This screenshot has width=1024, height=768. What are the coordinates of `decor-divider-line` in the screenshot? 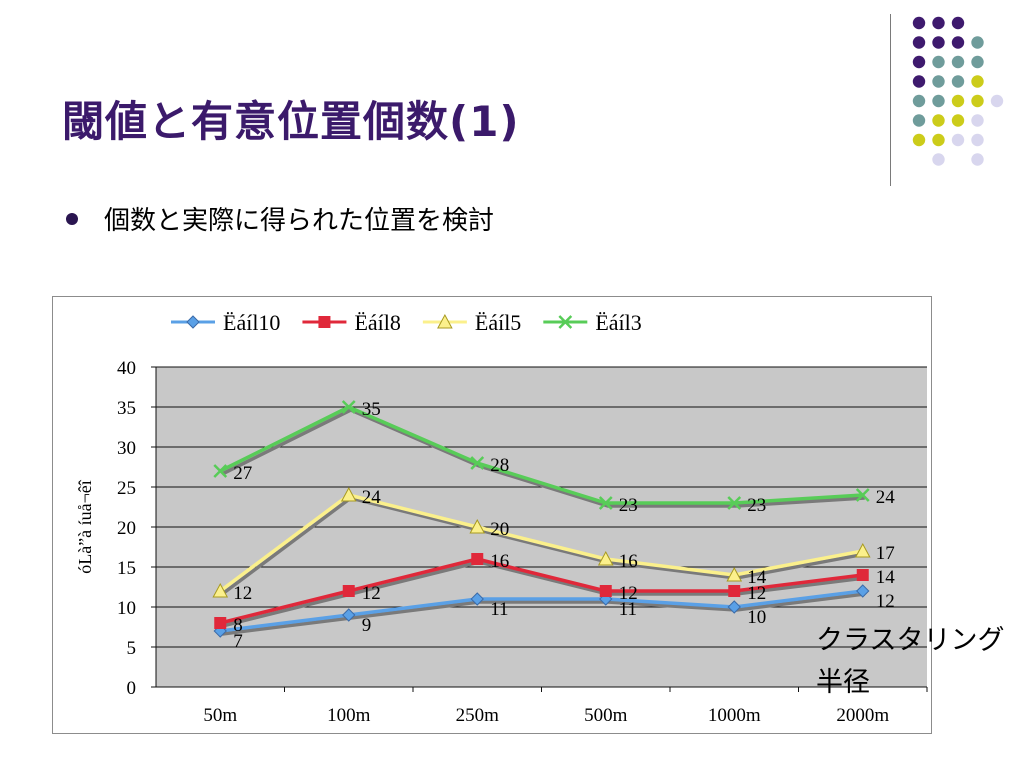 It's located at (890, 100).